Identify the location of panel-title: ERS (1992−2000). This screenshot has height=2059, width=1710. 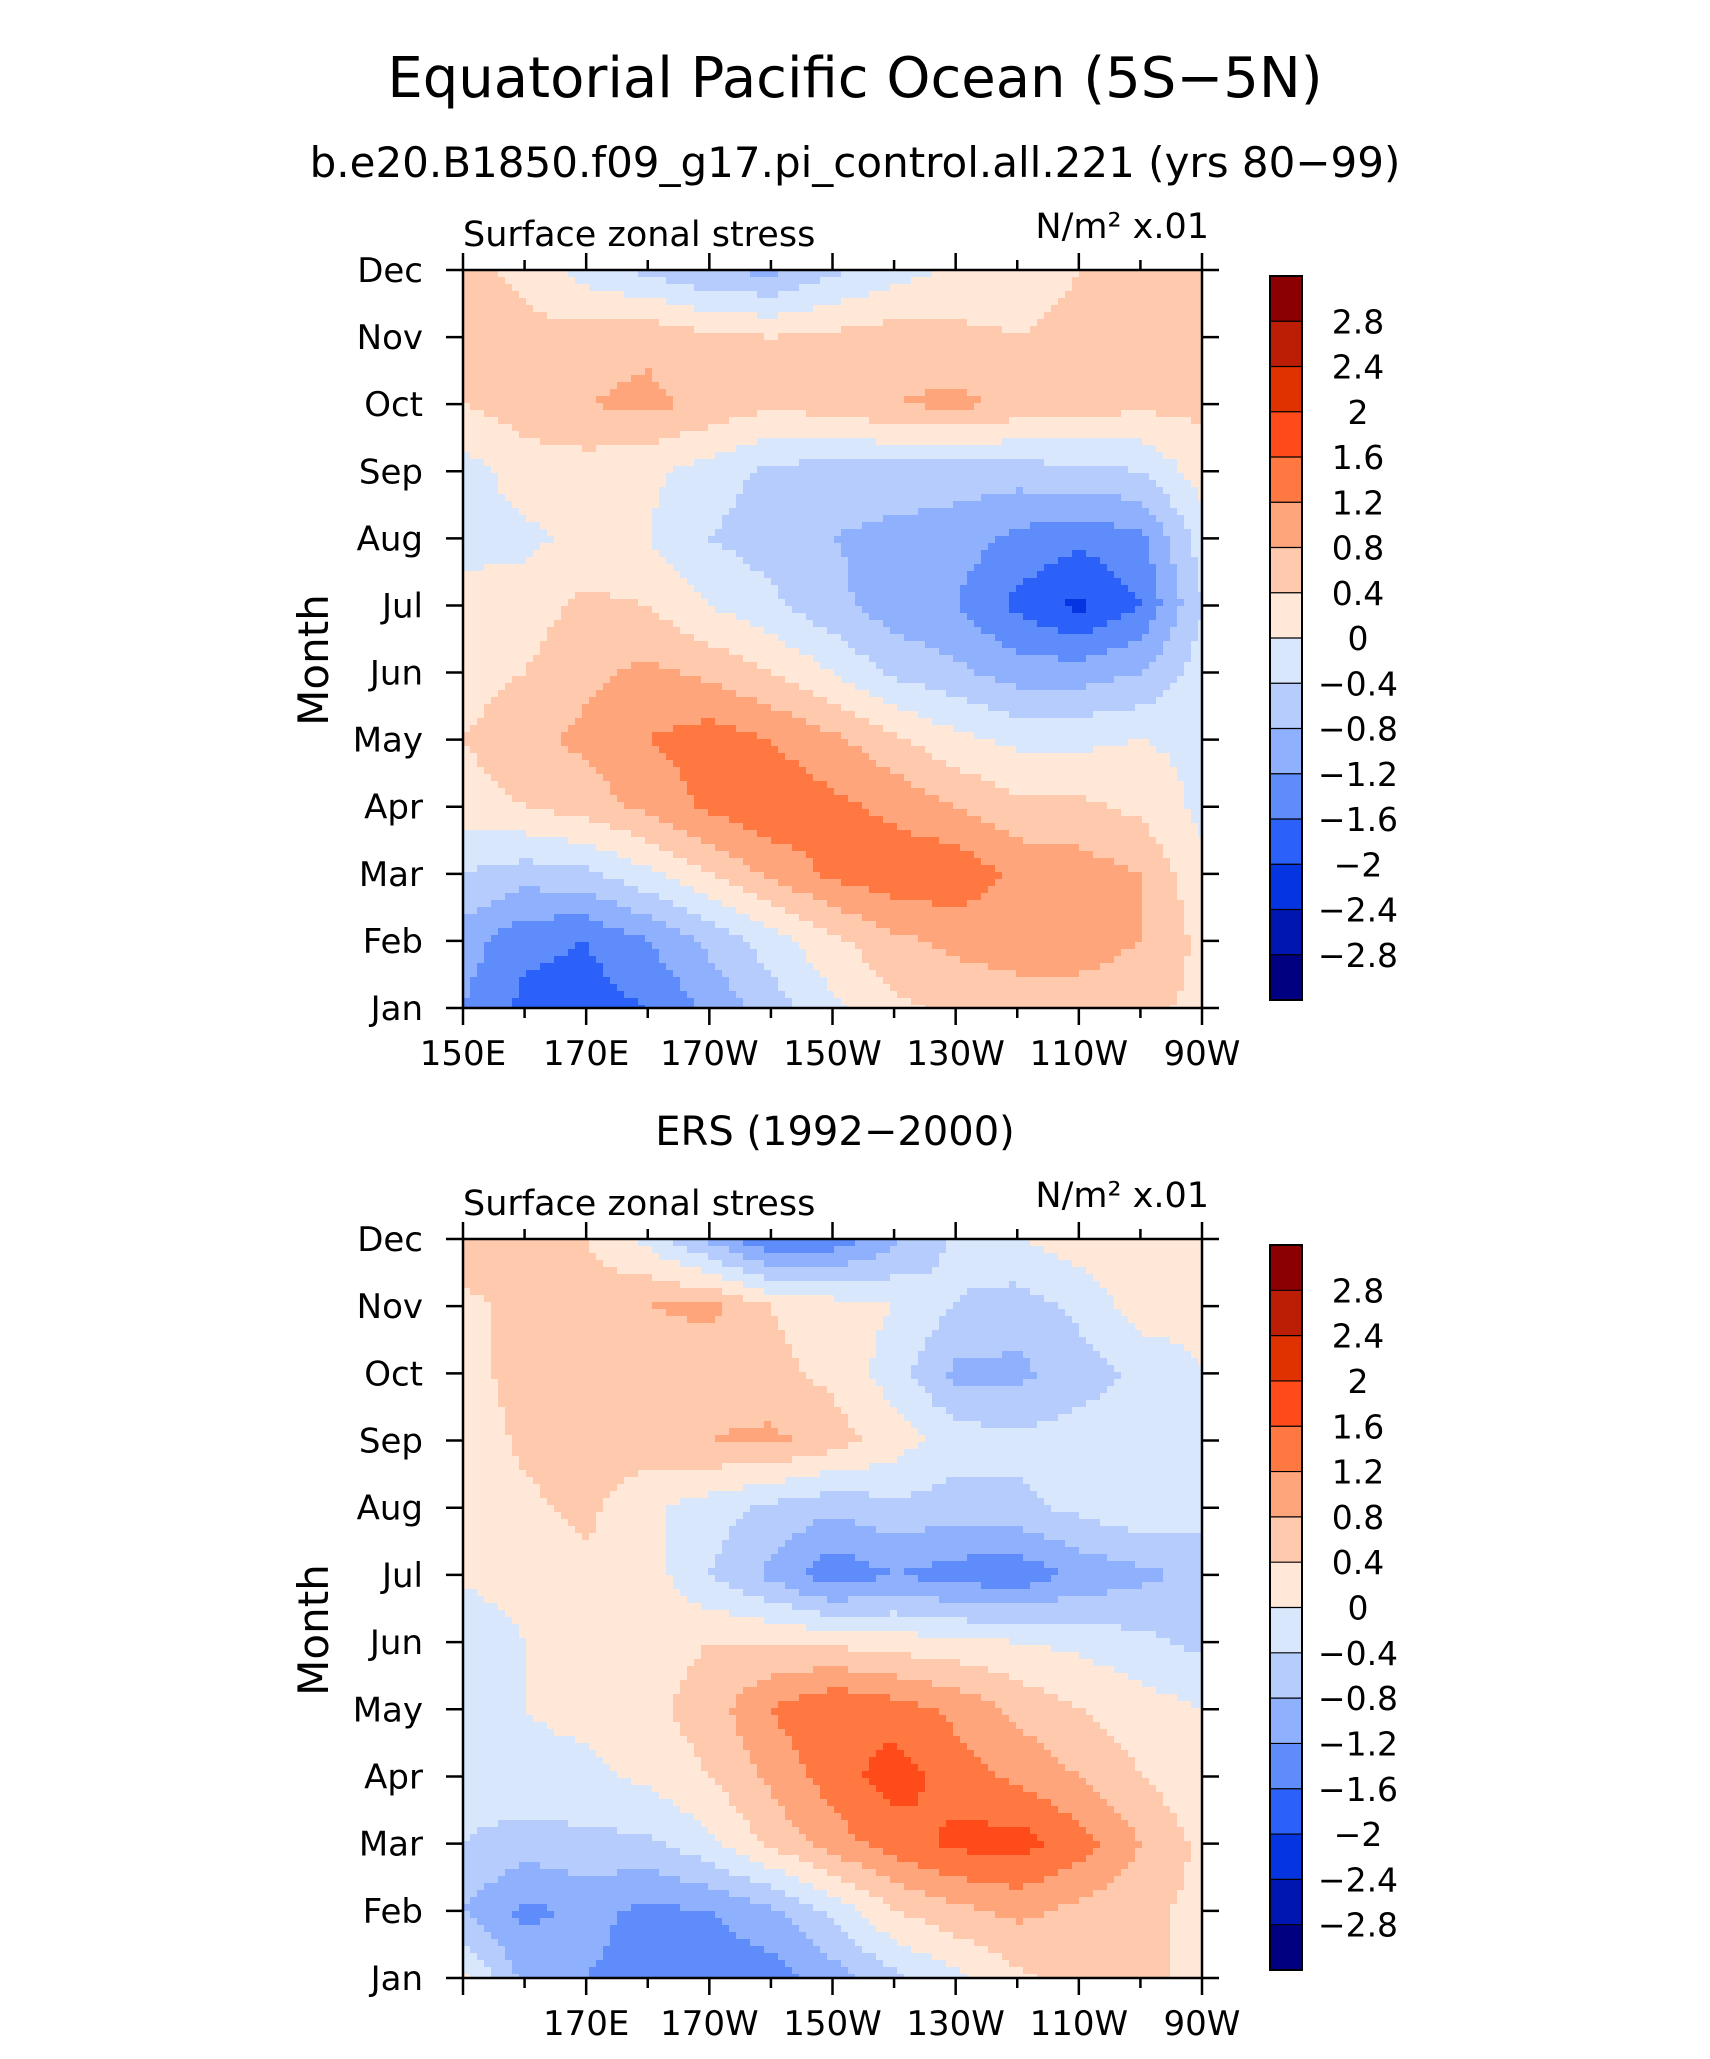
(835, 1132).